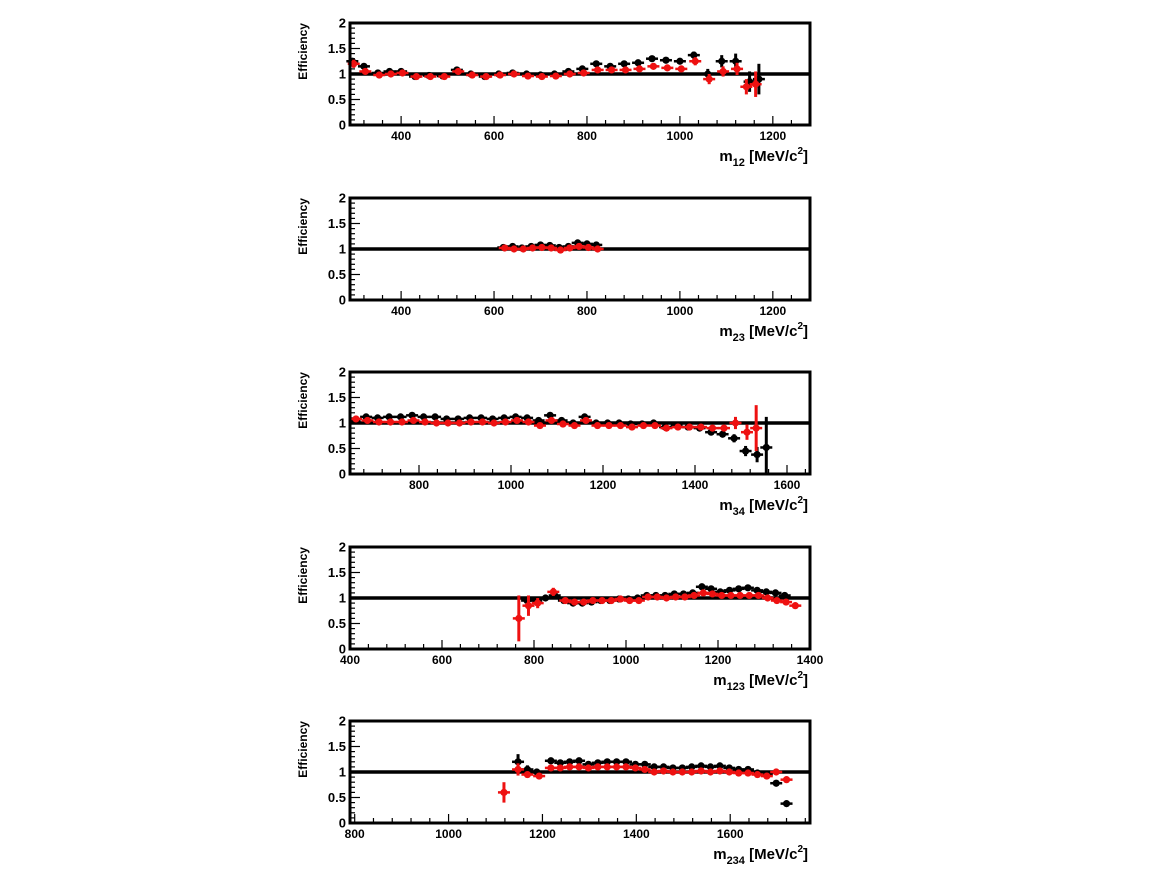 Image resolution: width=1163 pixels, height=871 pixels. Describe the element at coordinates (337, 48) in the screenshot. I see `y-tick-label: 1.5` at that location.